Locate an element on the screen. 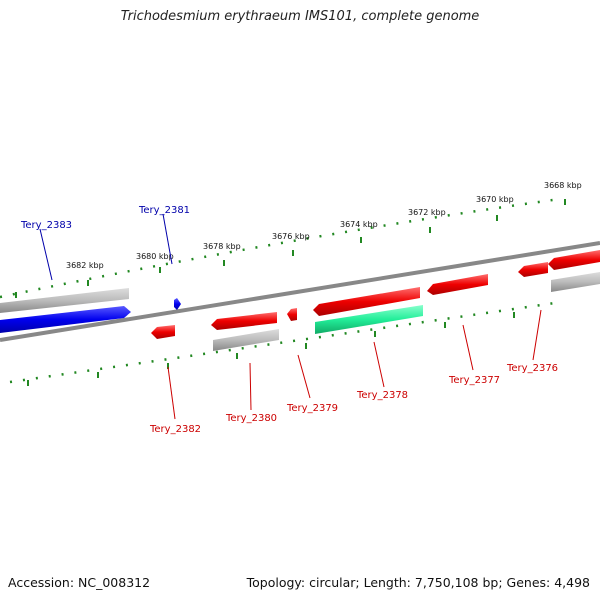 Image resolution: width=600 pixels, height=600 pixels. gene-tery-2380-arrow is located at coordinates (244, 321).